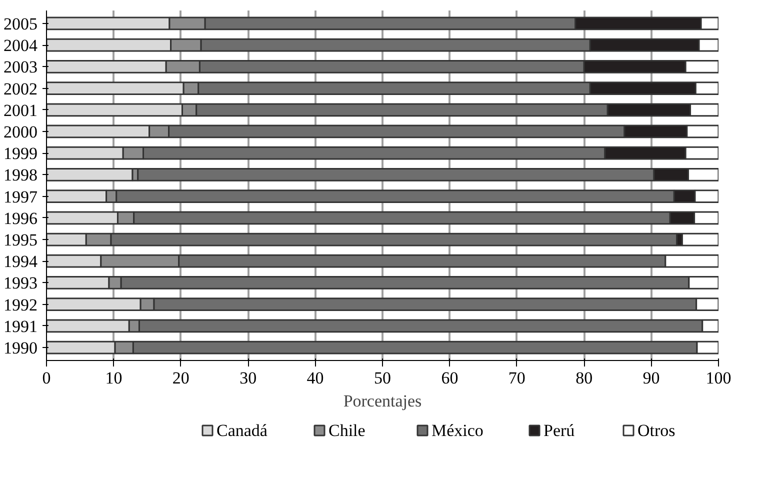 The height and width of the screenshot is (501, 757). I want to click on y-tick-label: 2005, so click(21, 24).